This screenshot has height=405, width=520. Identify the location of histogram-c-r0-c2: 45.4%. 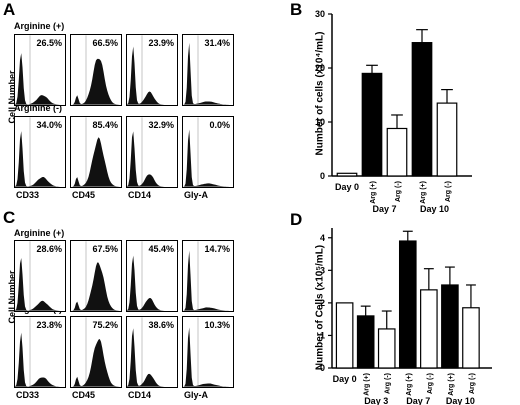
(152, 276).